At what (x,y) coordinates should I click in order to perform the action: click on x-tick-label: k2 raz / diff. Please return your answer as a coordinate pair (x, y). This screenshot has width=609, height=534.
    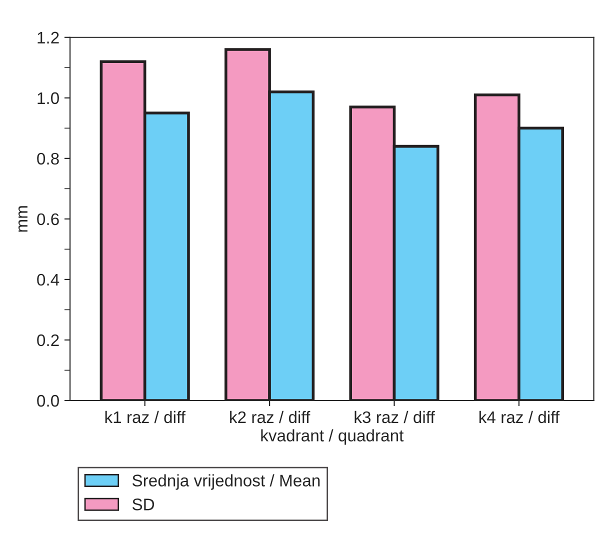
    Looking at the image, I should click on (270, 417).